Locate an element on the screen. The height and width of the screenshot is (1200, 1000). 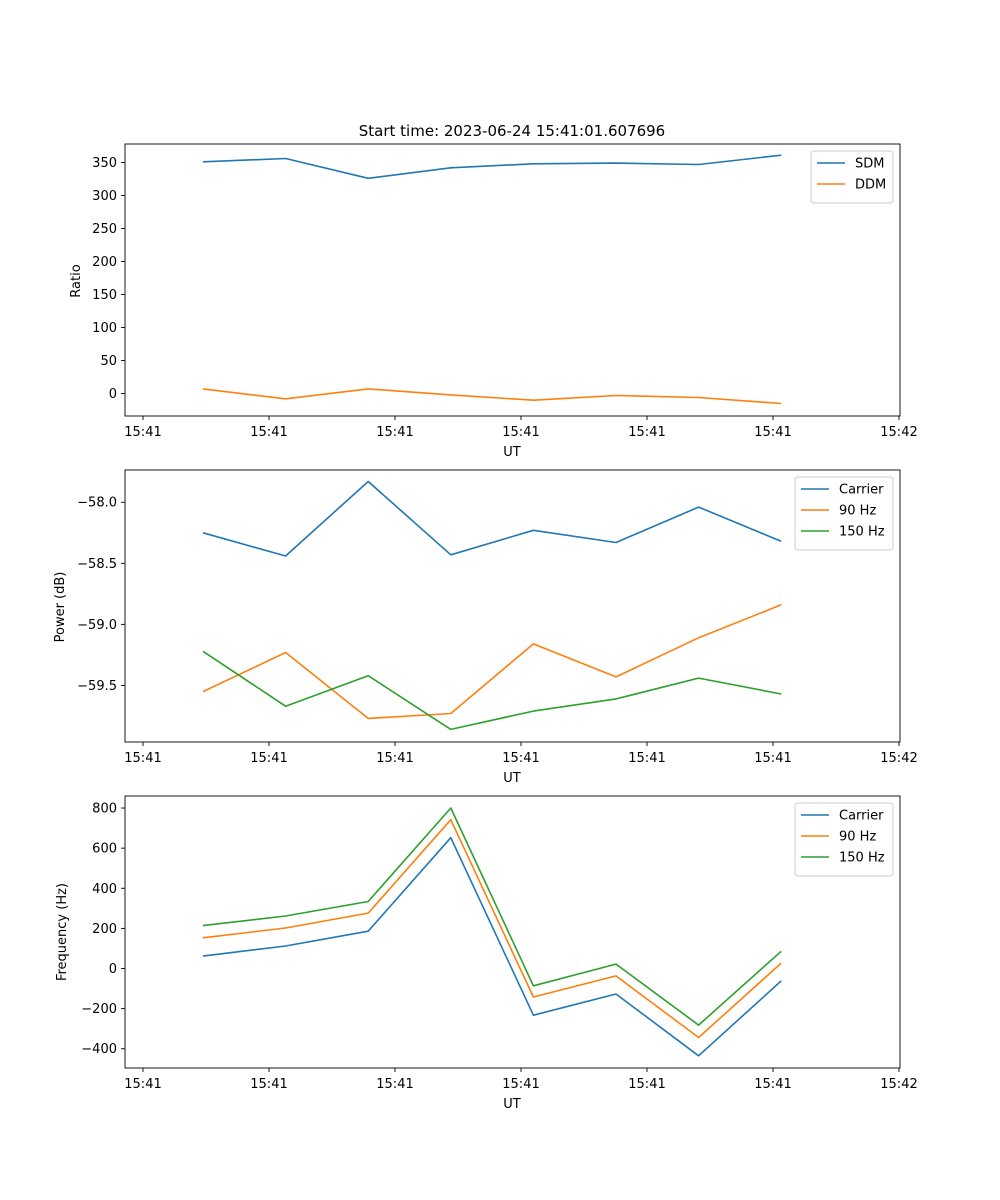
y-tick-label: 50 is located at coordinates (108, 361).